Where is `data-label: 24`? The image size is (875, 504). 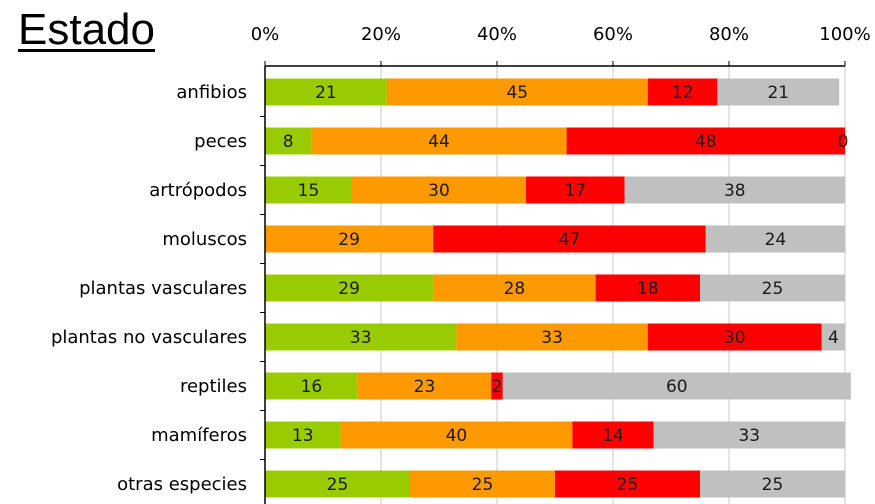 data-label: 24 is located at coordinates (776, 240).